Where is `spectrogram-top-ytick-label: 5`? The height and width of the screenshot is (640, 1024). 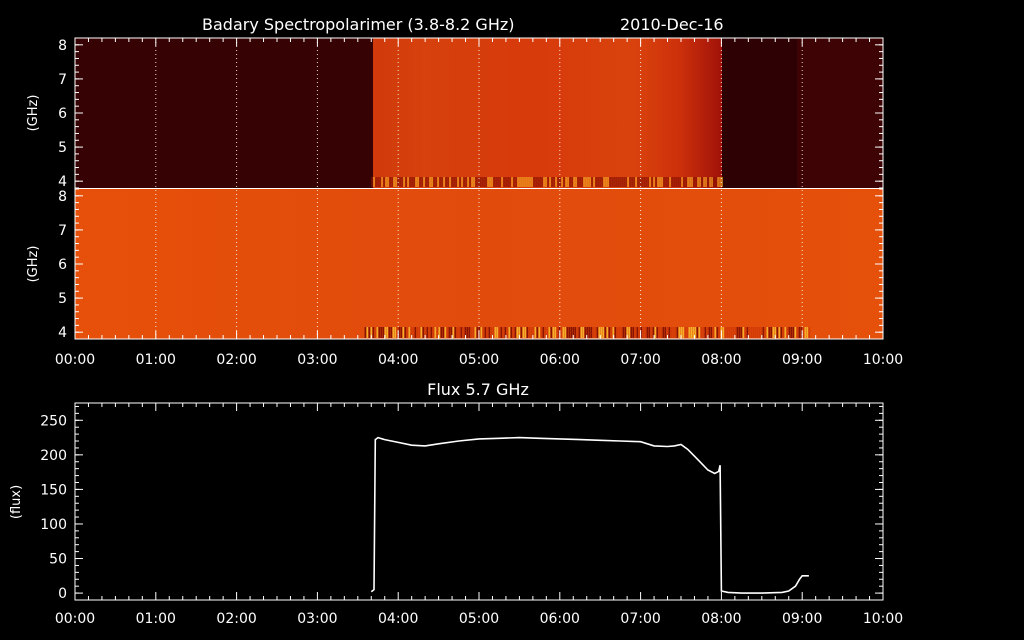
spectrogram-top-ytick-label: 5 is located at coordinates (62, 148).